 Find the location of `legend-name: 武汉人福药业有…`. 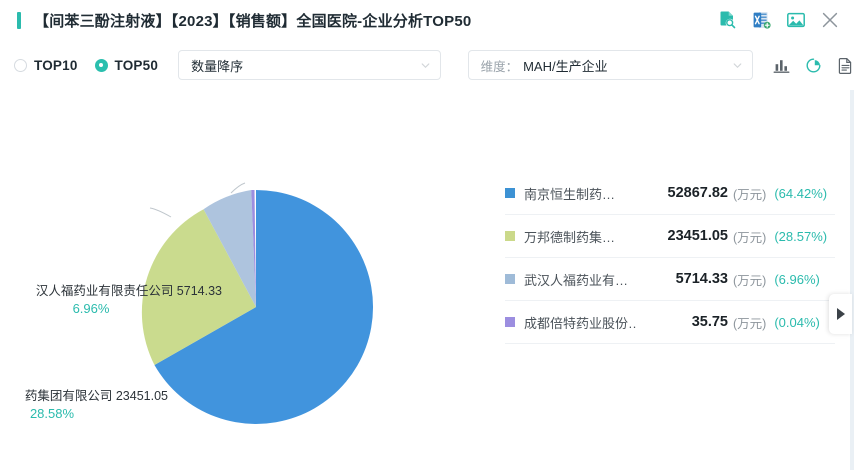

legend-name: 武汉人福药业有… is located at coordinates (576, 280).